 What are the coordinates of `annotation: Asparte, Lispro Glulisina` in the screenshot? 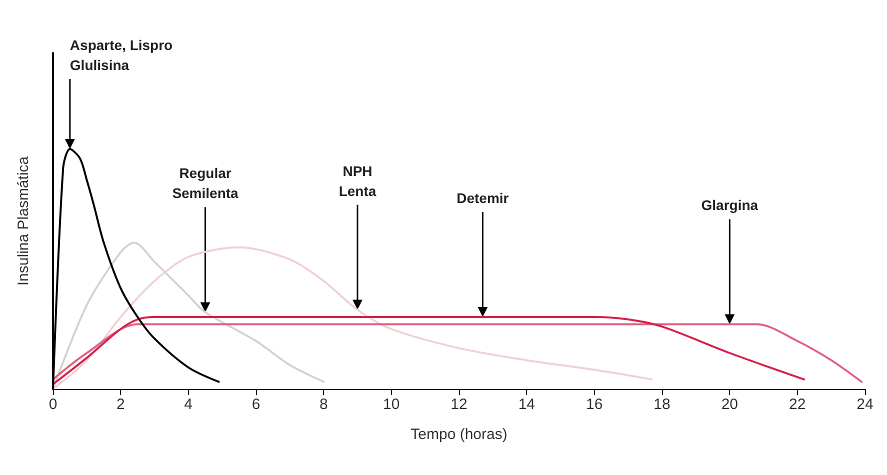 It's located at (121, 55).